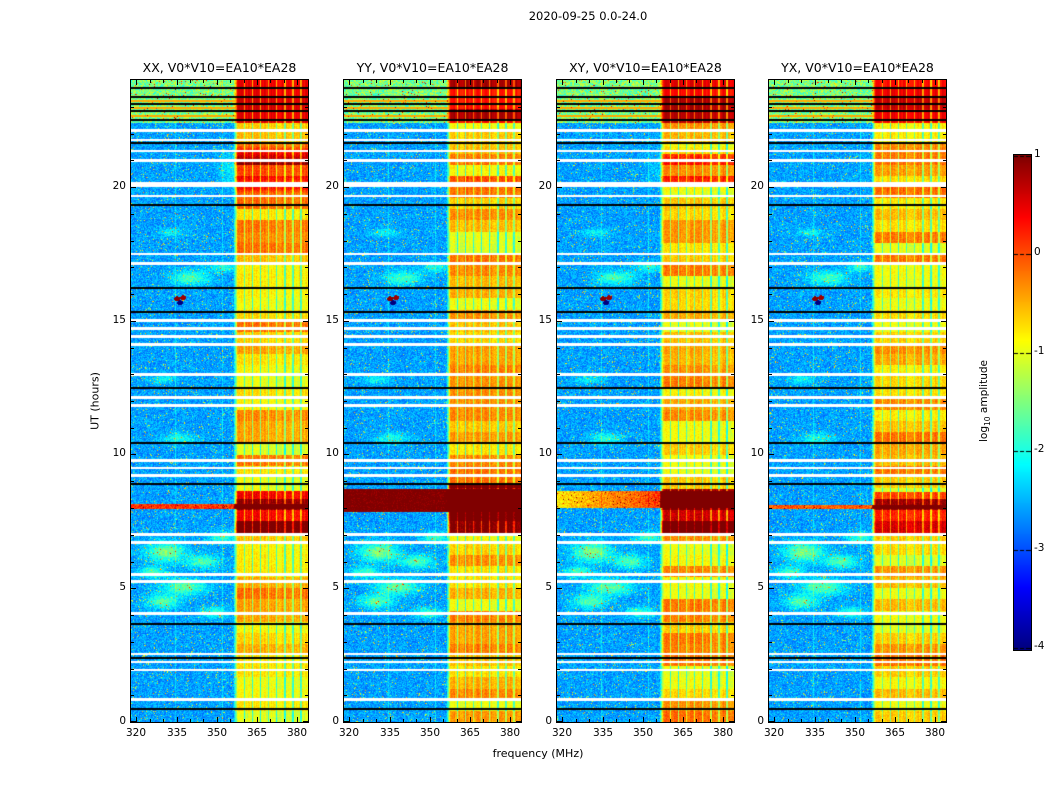 This screenshot has height=800, width=1050. What do you see at coordinates (1039, 646) in the screenshot?
I see `colorbar-tick-label: -4` at bounding box center [1039, 646].